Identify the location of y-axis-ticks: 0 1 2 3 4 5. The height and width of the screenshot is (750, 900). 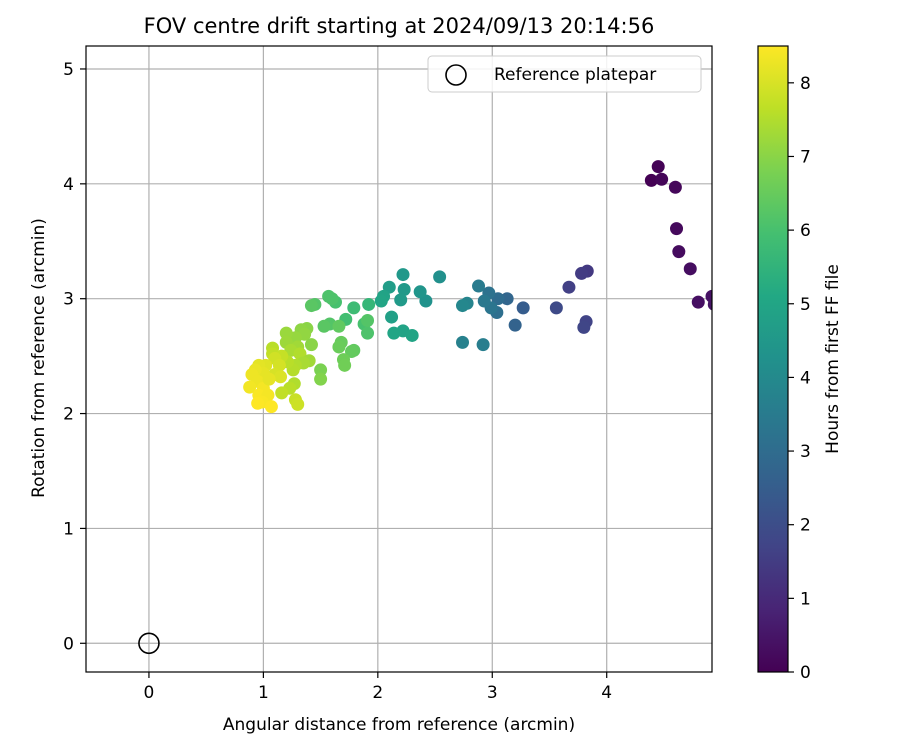
(74, 357).